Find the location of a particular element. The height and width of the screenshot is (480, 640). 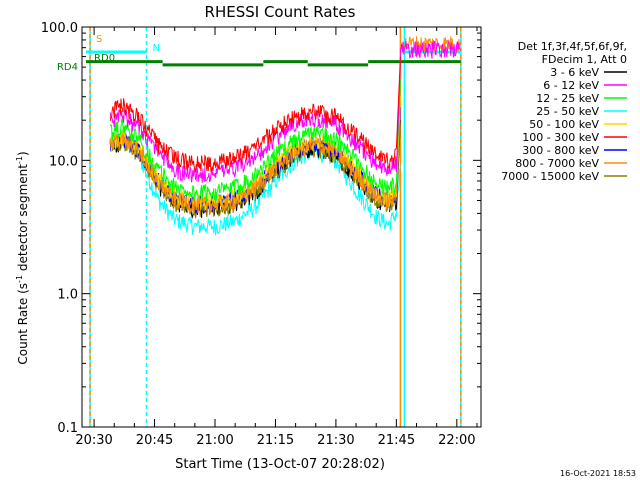

legend-header-line: Det 1f,3f,4f,5f,6f,9f, is located at coordinates (572, 46).